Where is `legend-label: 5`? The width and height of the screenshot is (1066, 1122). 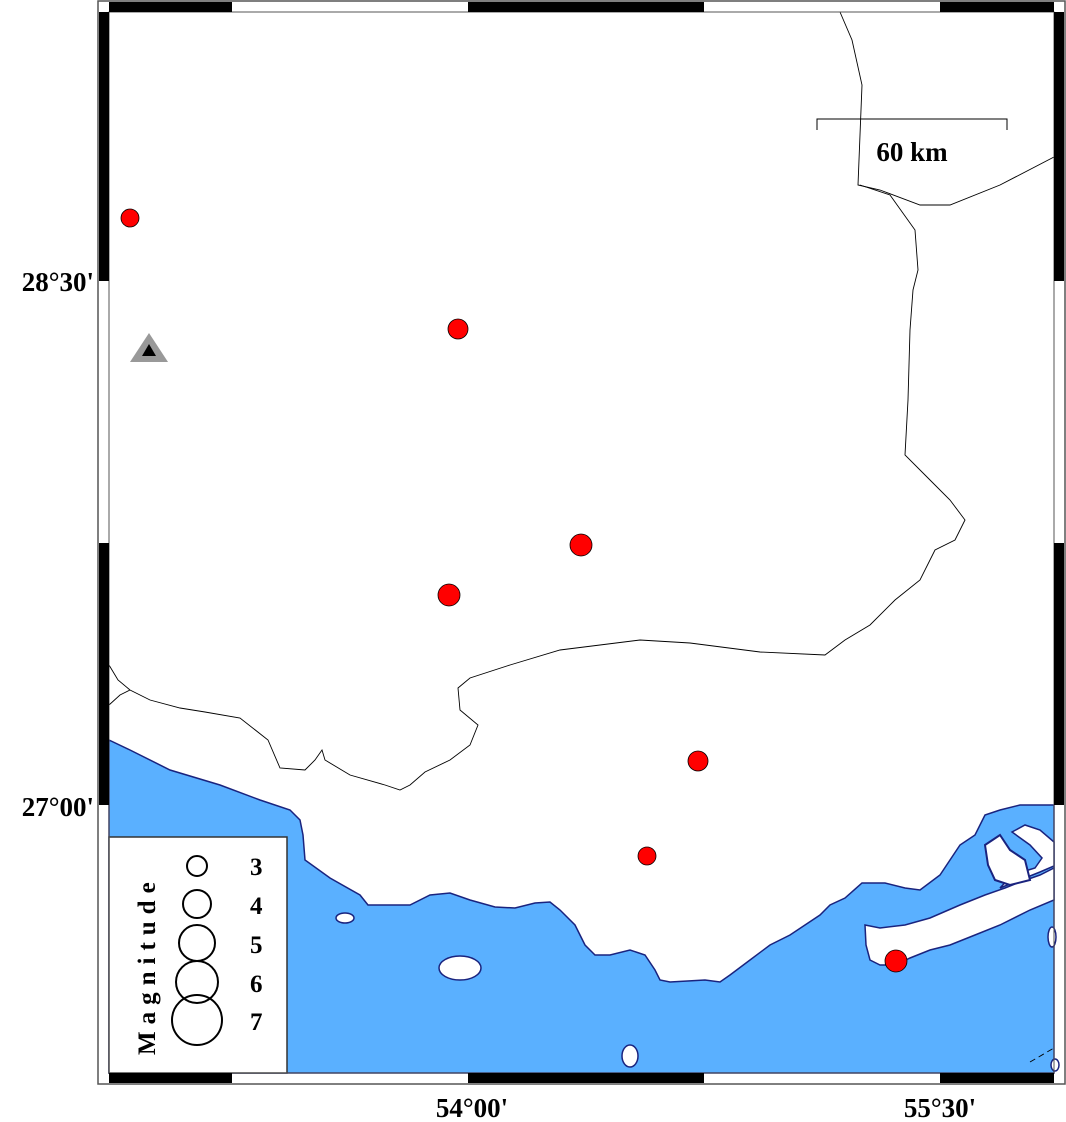 legend-label: 5 is located at coordinates (256, 945).